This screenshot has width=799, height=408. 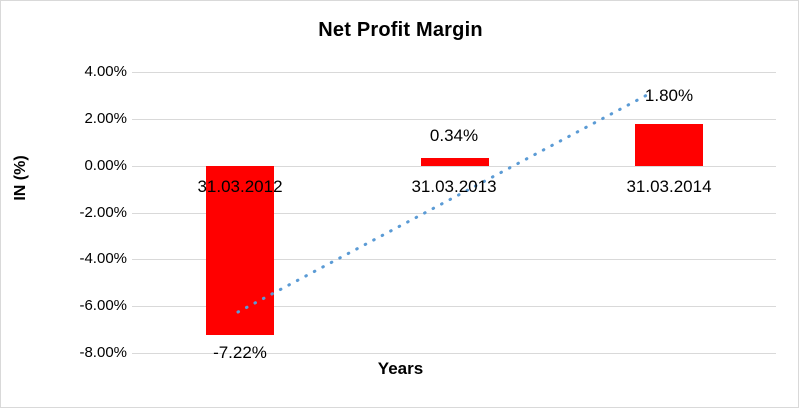 I want to click on chart-title: Net Profit Margin, so click(x=400, y=30).